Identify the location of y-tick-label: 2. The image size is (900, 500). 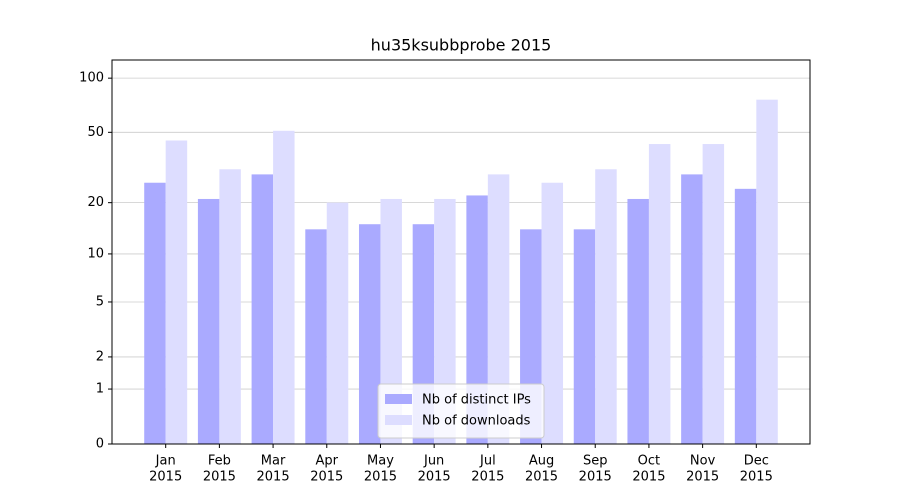
(100, 356).